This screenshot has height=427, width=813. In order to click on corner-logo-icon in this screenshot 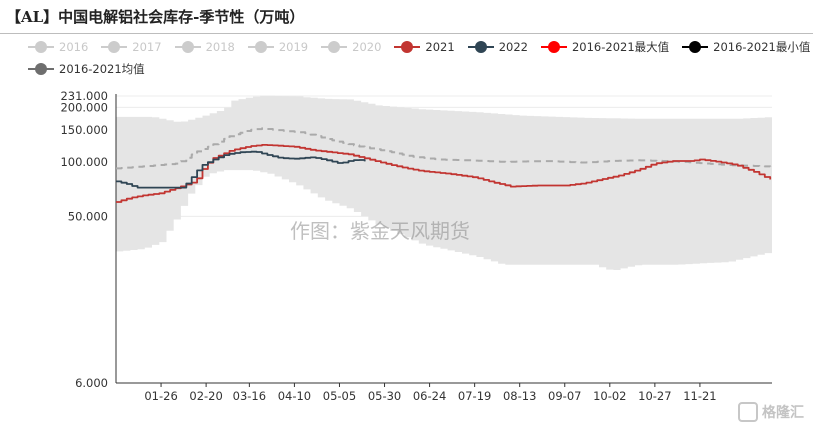, I will do `click(748, 412)`.